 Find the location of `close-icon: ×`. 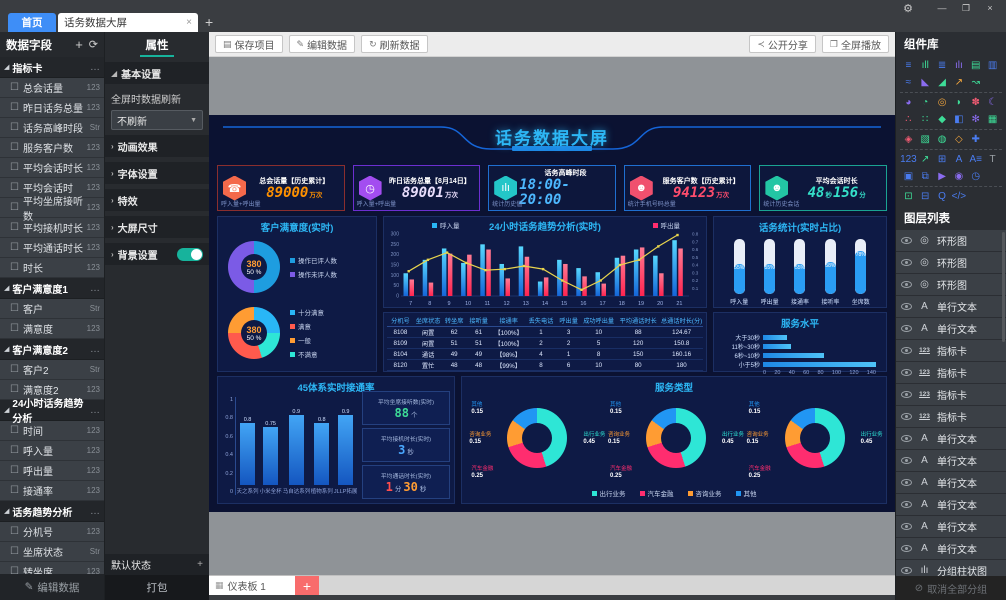

close-icon: × is located at coordinates (990, 8).